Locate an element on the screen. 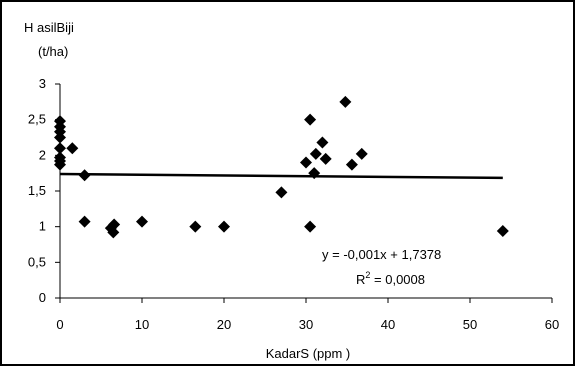  x-tick-label: 30 is located at coordinates (306, 324).